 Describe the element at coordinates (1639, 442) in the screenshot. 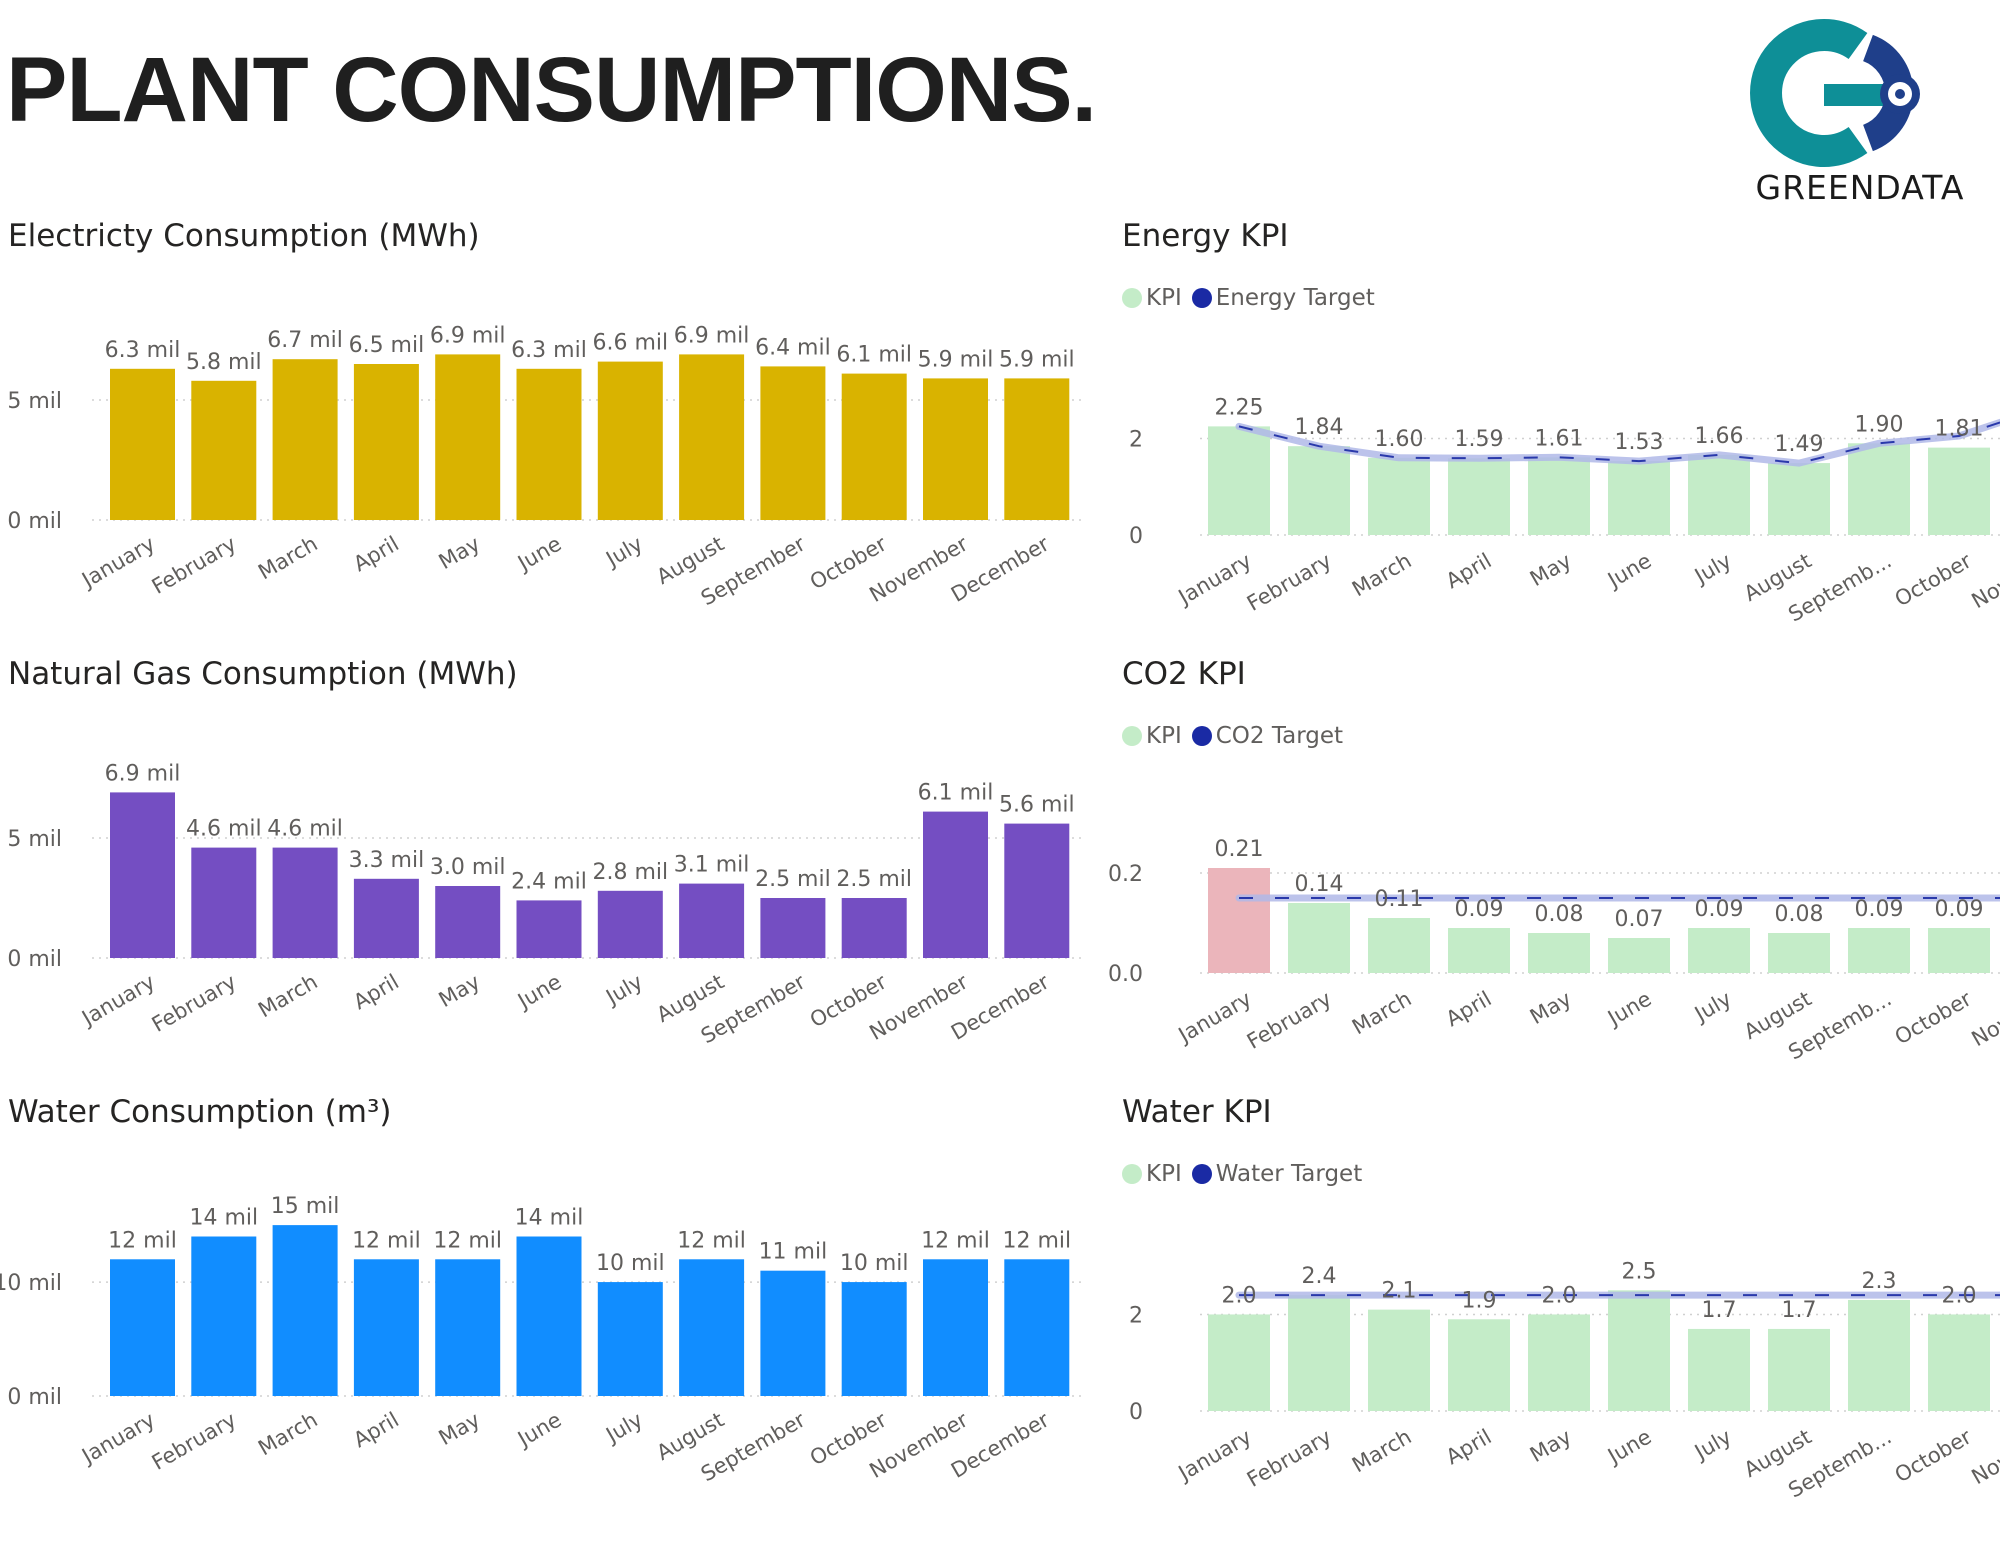

I see `data-label: 1.53` at that location.